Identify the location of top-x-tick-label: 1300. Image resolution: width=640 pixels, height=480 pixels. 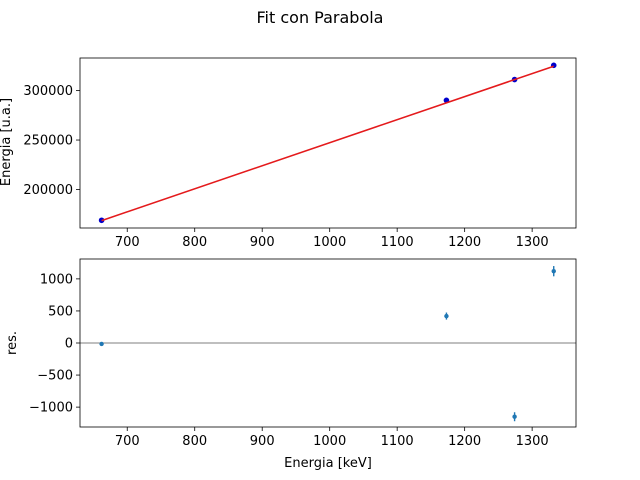
(532, 242).